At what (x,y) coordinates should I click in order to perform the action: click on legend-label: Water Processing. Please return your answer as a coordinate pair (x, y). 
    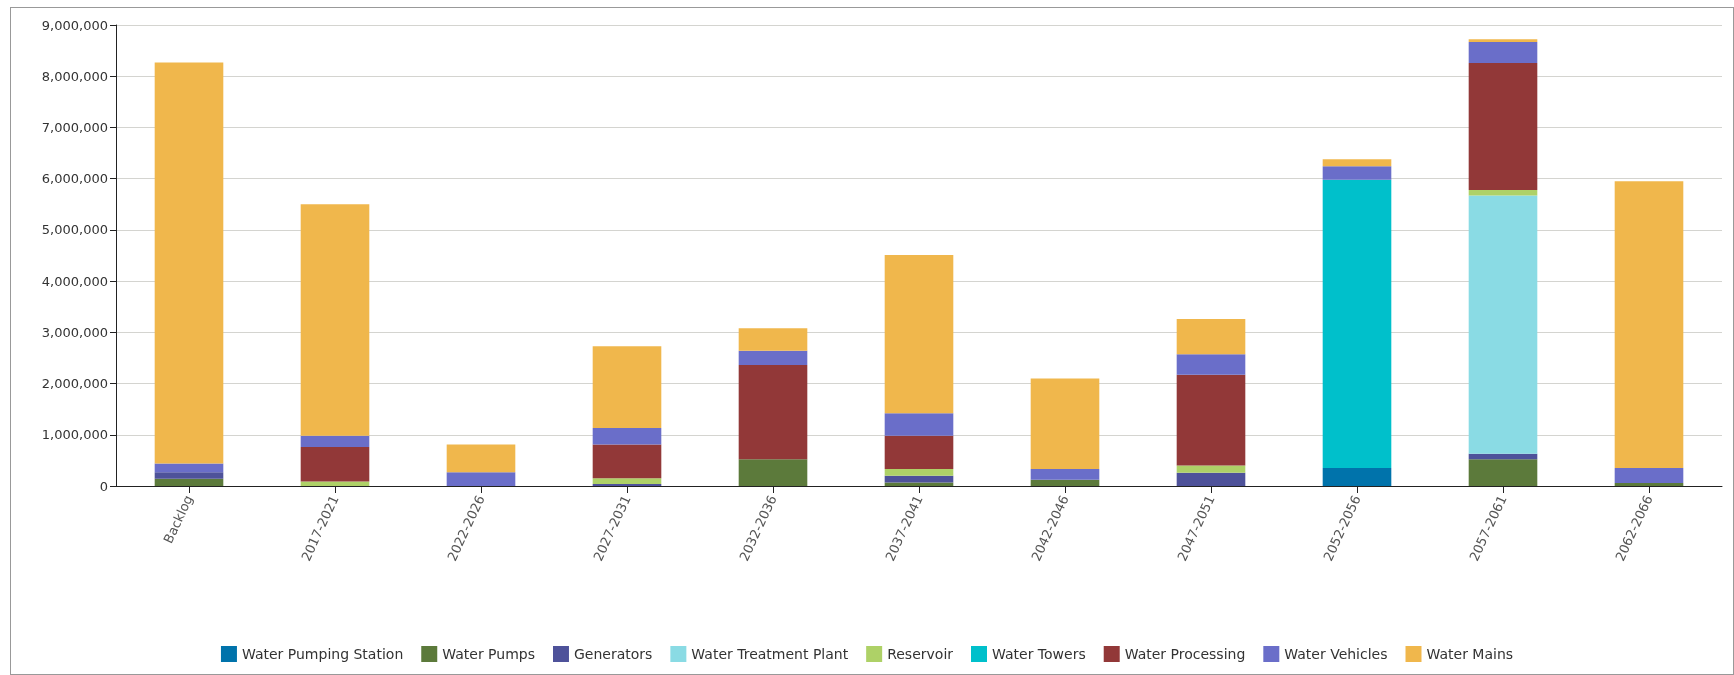
    Looking at the image, I should click on (1185, 654).